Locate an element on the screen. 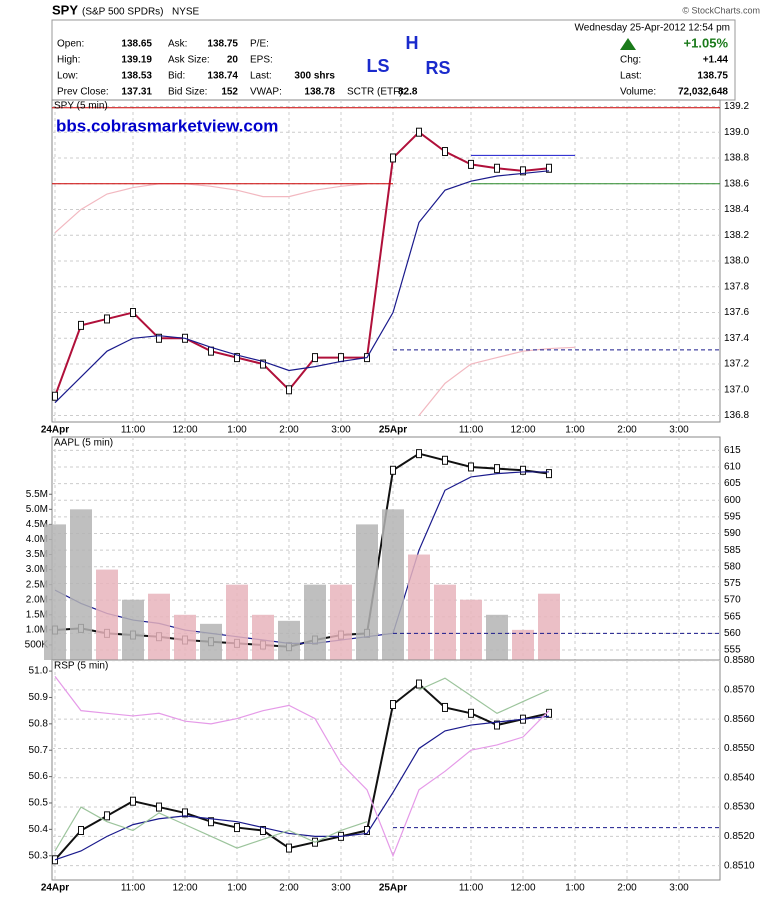 This screenshot has height=901, width=780. y-tick-label: 138.8 is located at coordinates (736, 158).